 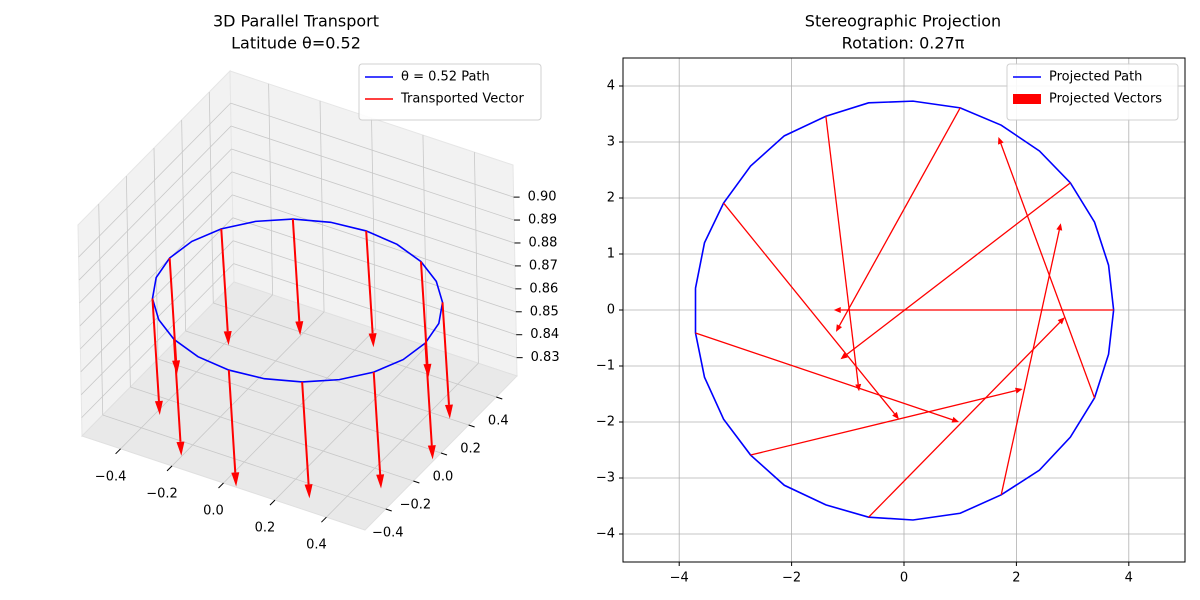 I want to click on path-line, so click(x=297, y=300).